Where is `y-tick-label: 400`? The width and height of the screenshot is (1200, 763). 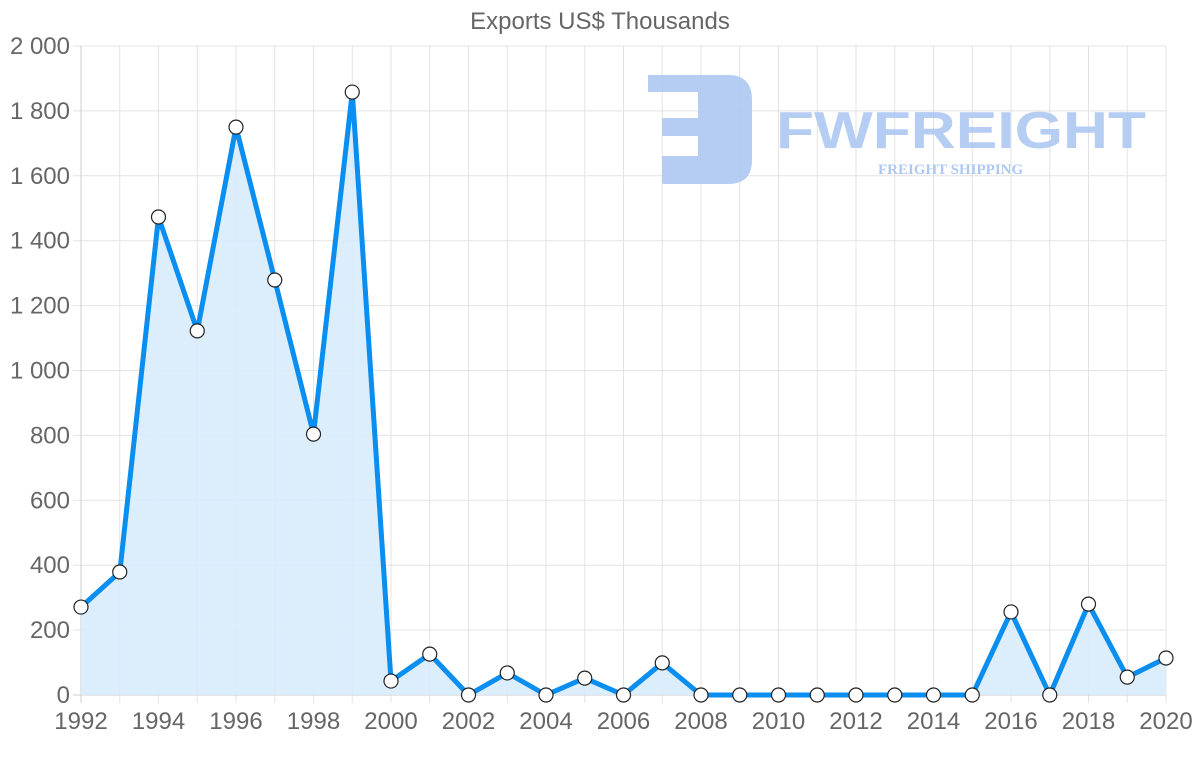
y-tick-label: 400 is located at coordinates (50, 565).